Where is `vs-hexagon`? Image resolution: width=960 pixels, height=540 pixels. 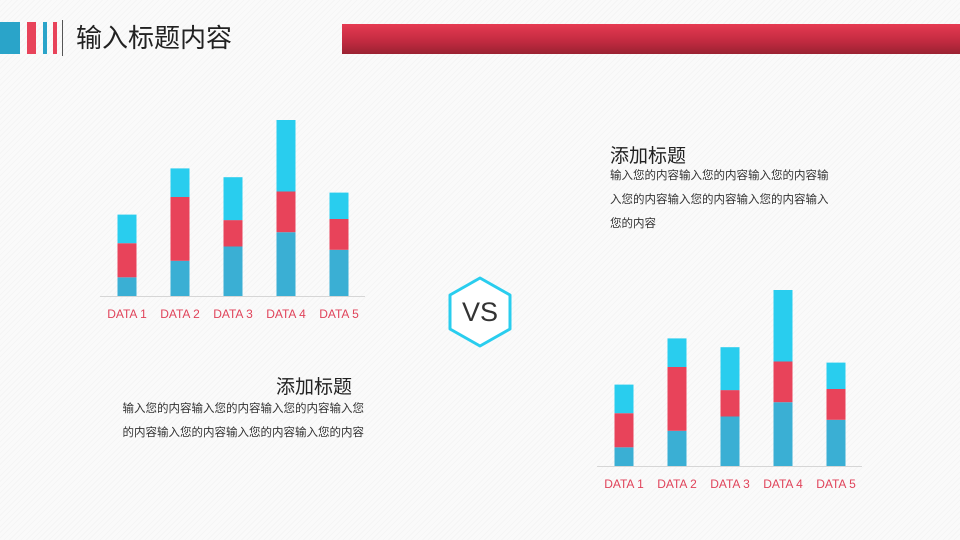 vs-hexagon is located at coordinates (480, 312).